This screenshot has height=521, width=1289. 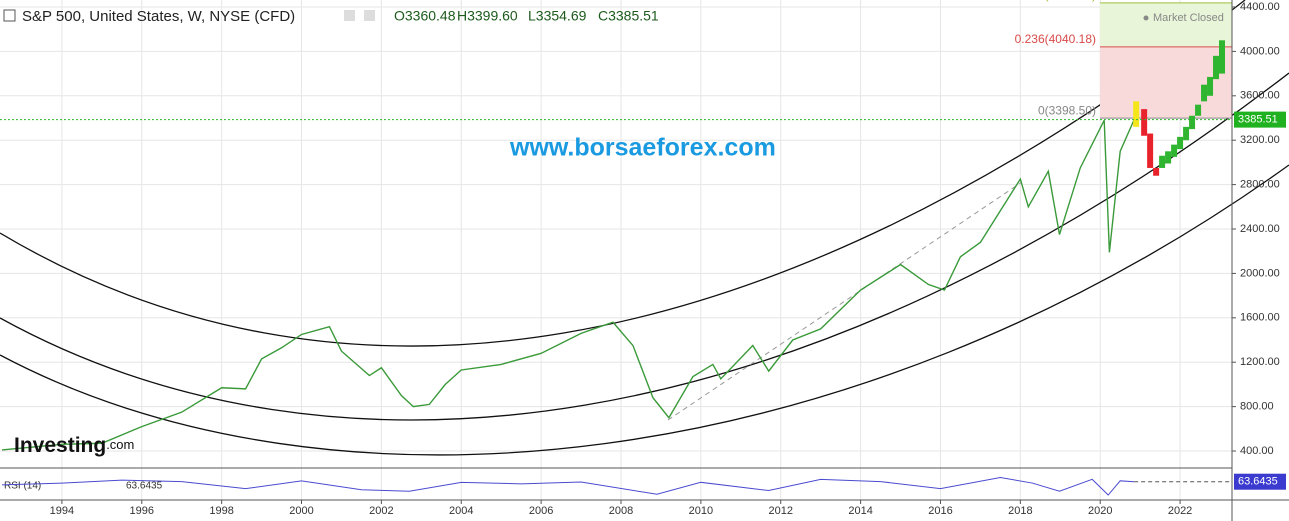 What do you see at coordinates (62, 511) in the screenshot?
I see `x-tick-label: 1994` at bounding box center [62, 511].